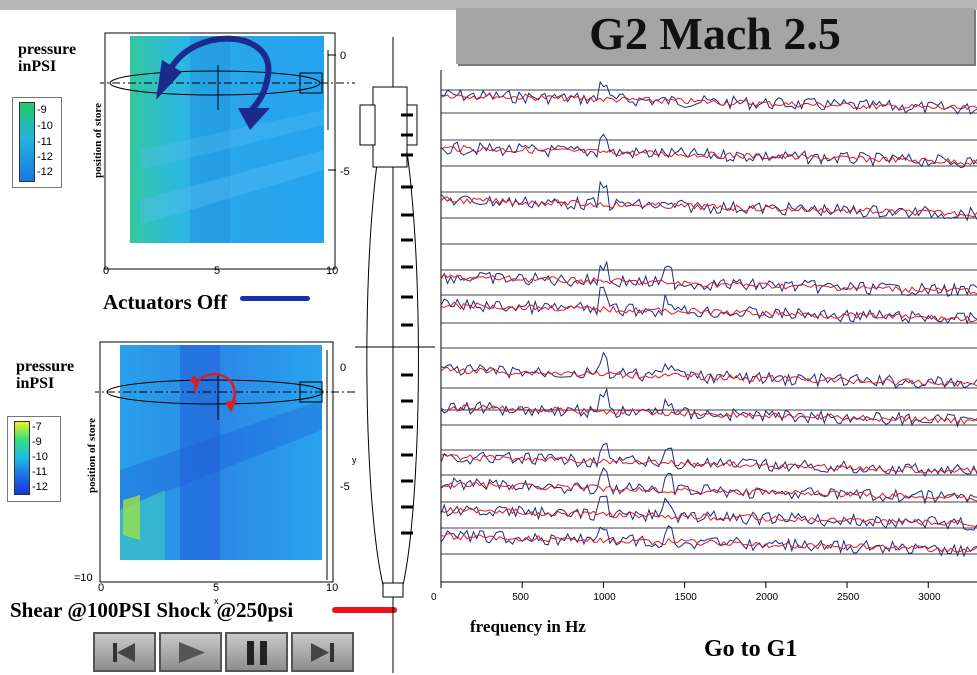 This screenshot has width=977, height=675. What do you see at coordinates (684, 585) in the screenshot?
I see `x-ticks` at bounding box center [684, 585].